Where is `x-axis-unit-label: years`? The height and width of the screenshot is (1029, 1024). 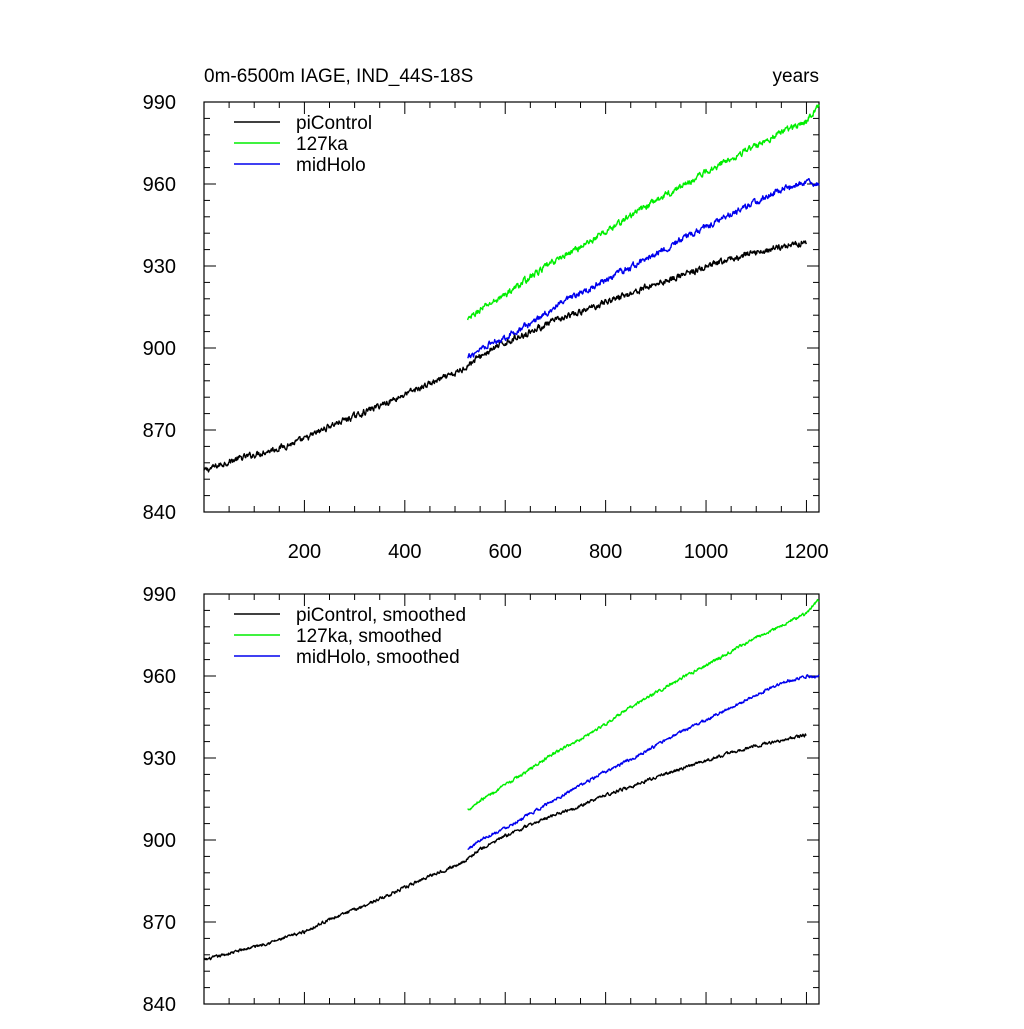 x-axis-unit-label: years is located at coordinates (796, 76).